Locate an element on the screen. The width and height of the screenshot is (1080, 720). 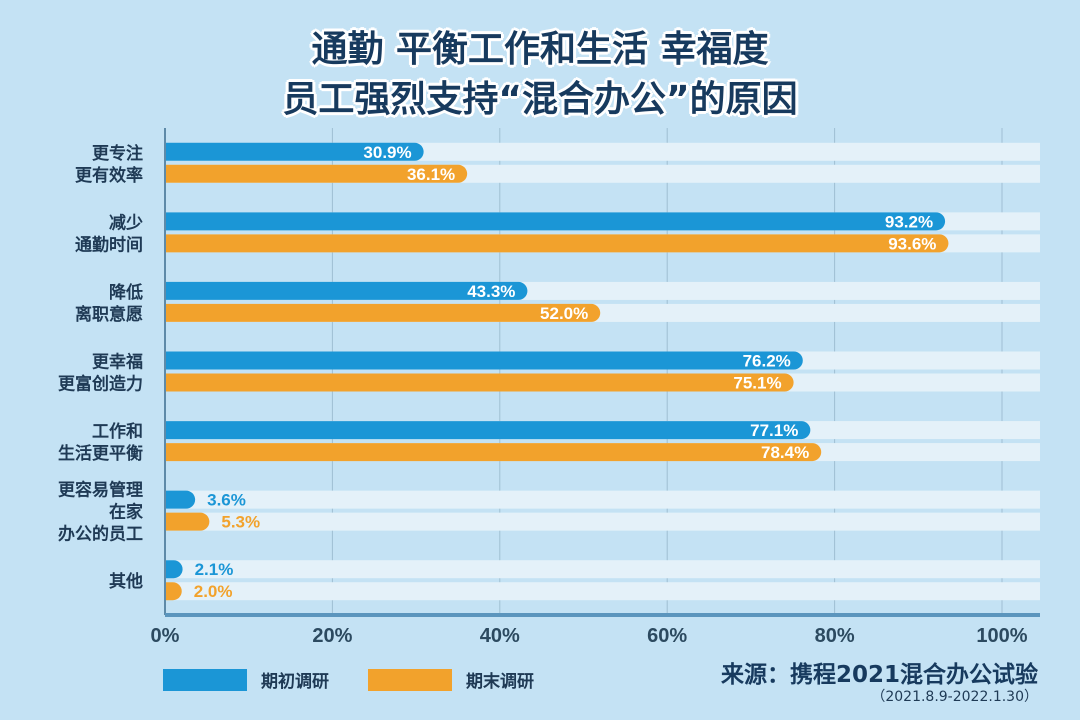
legend-swatch-blue is located at coordinates (205, 679).